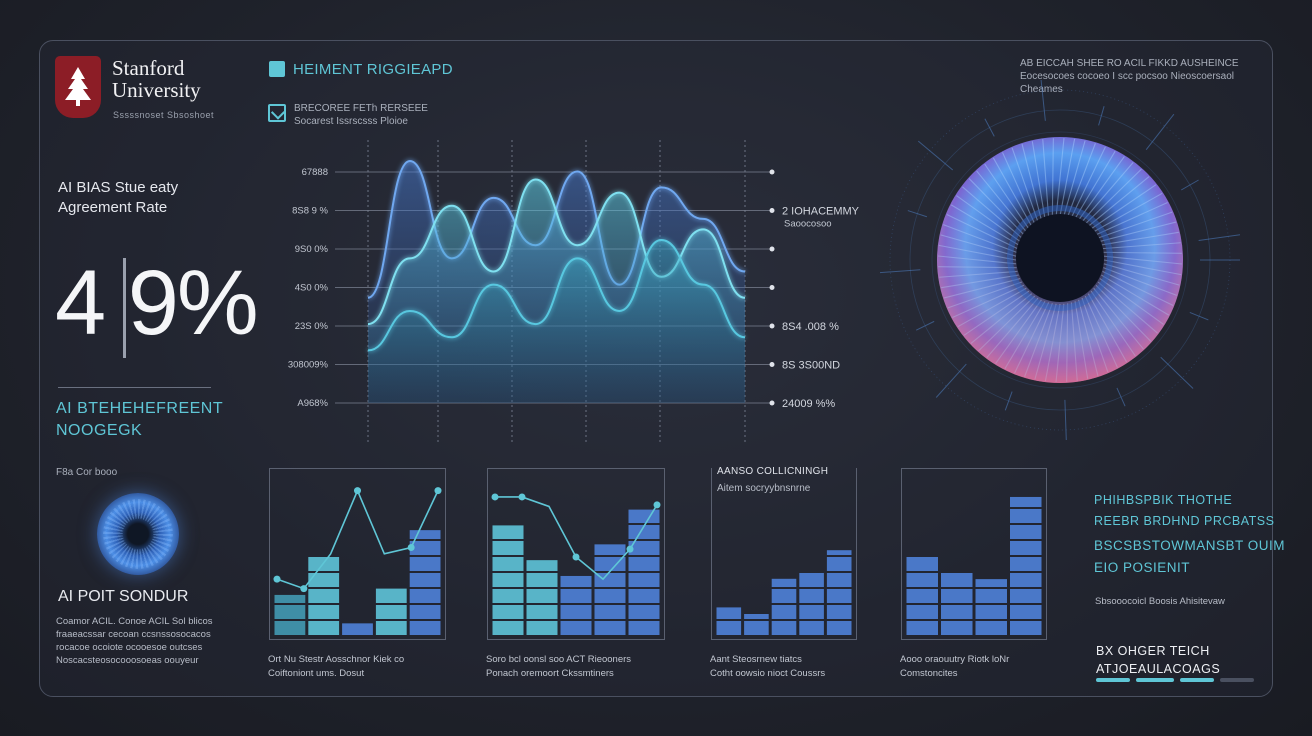 This screenshot has height=736, width=1312. What do you see at coordinates (1158, 660) in the screenshot?
I see `right-footer-text: BX OHGER TEICH ATJOEAULACOAGS` at bounding box center [1158, 660].